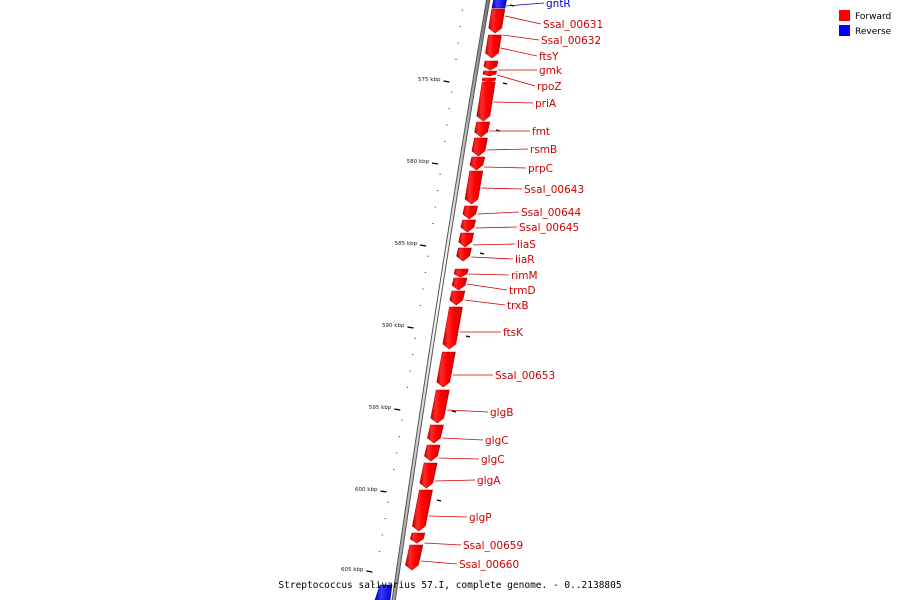 Image resolution: width=900 pixels, height=600 pixels. What do you see at coordinates (554, 190) in the screenshot?
I see `gene-label: Ssal_00643` at bounding box center [554, 190].